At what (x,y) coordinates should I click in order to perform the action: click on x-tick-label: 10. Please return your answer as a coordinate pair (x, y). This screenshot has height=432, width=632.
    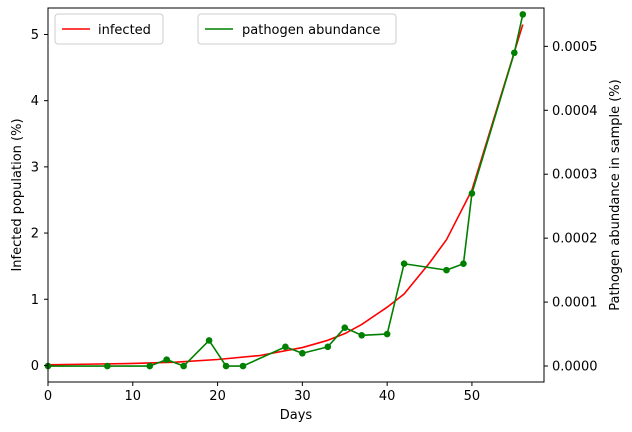
    Looking at the image, I should click on (133, 396).